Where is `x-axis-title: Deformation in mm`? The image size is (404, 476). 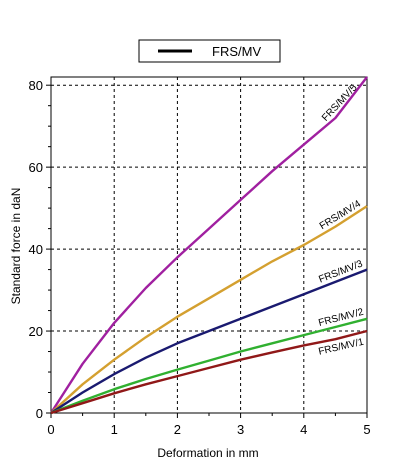 x-axis-title: Deformation in mm is located at coordinates (207, 453).